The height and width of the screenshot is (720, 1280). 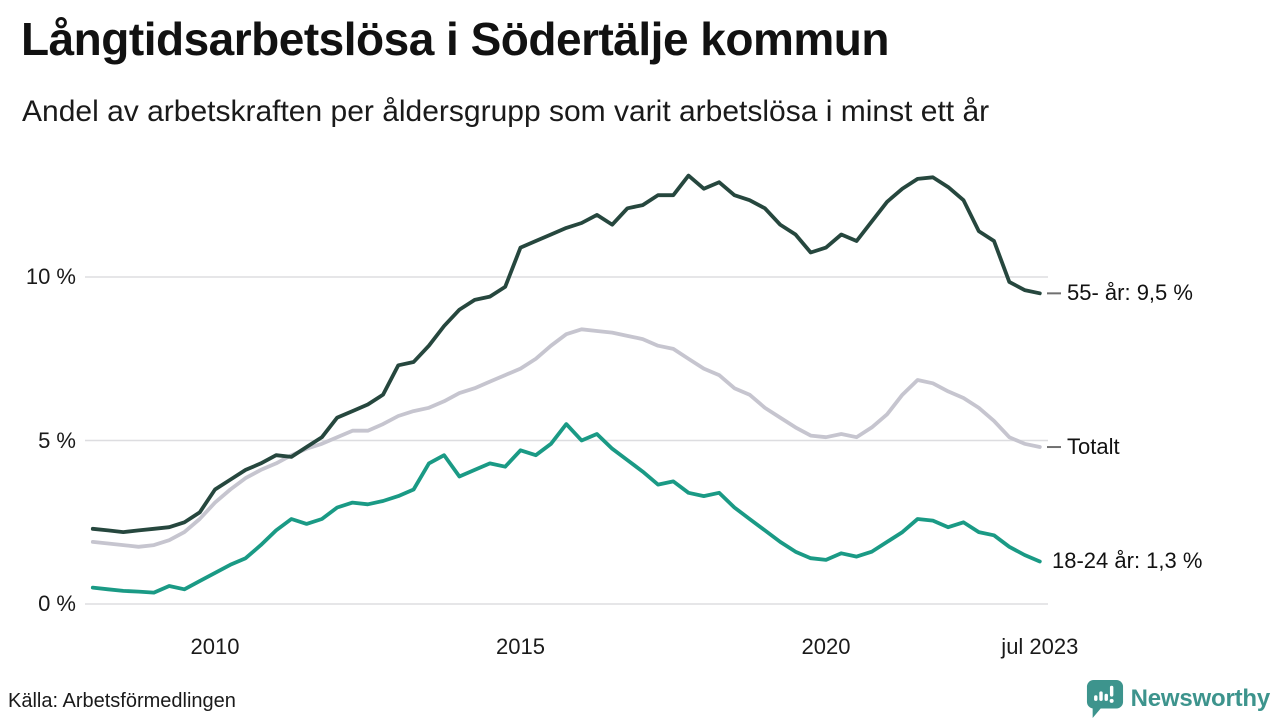 What do you see at coordinates (826, 646) in the screenshot?
I see `x-axis-tick-label: 2020` at bounding box center [826, 646].